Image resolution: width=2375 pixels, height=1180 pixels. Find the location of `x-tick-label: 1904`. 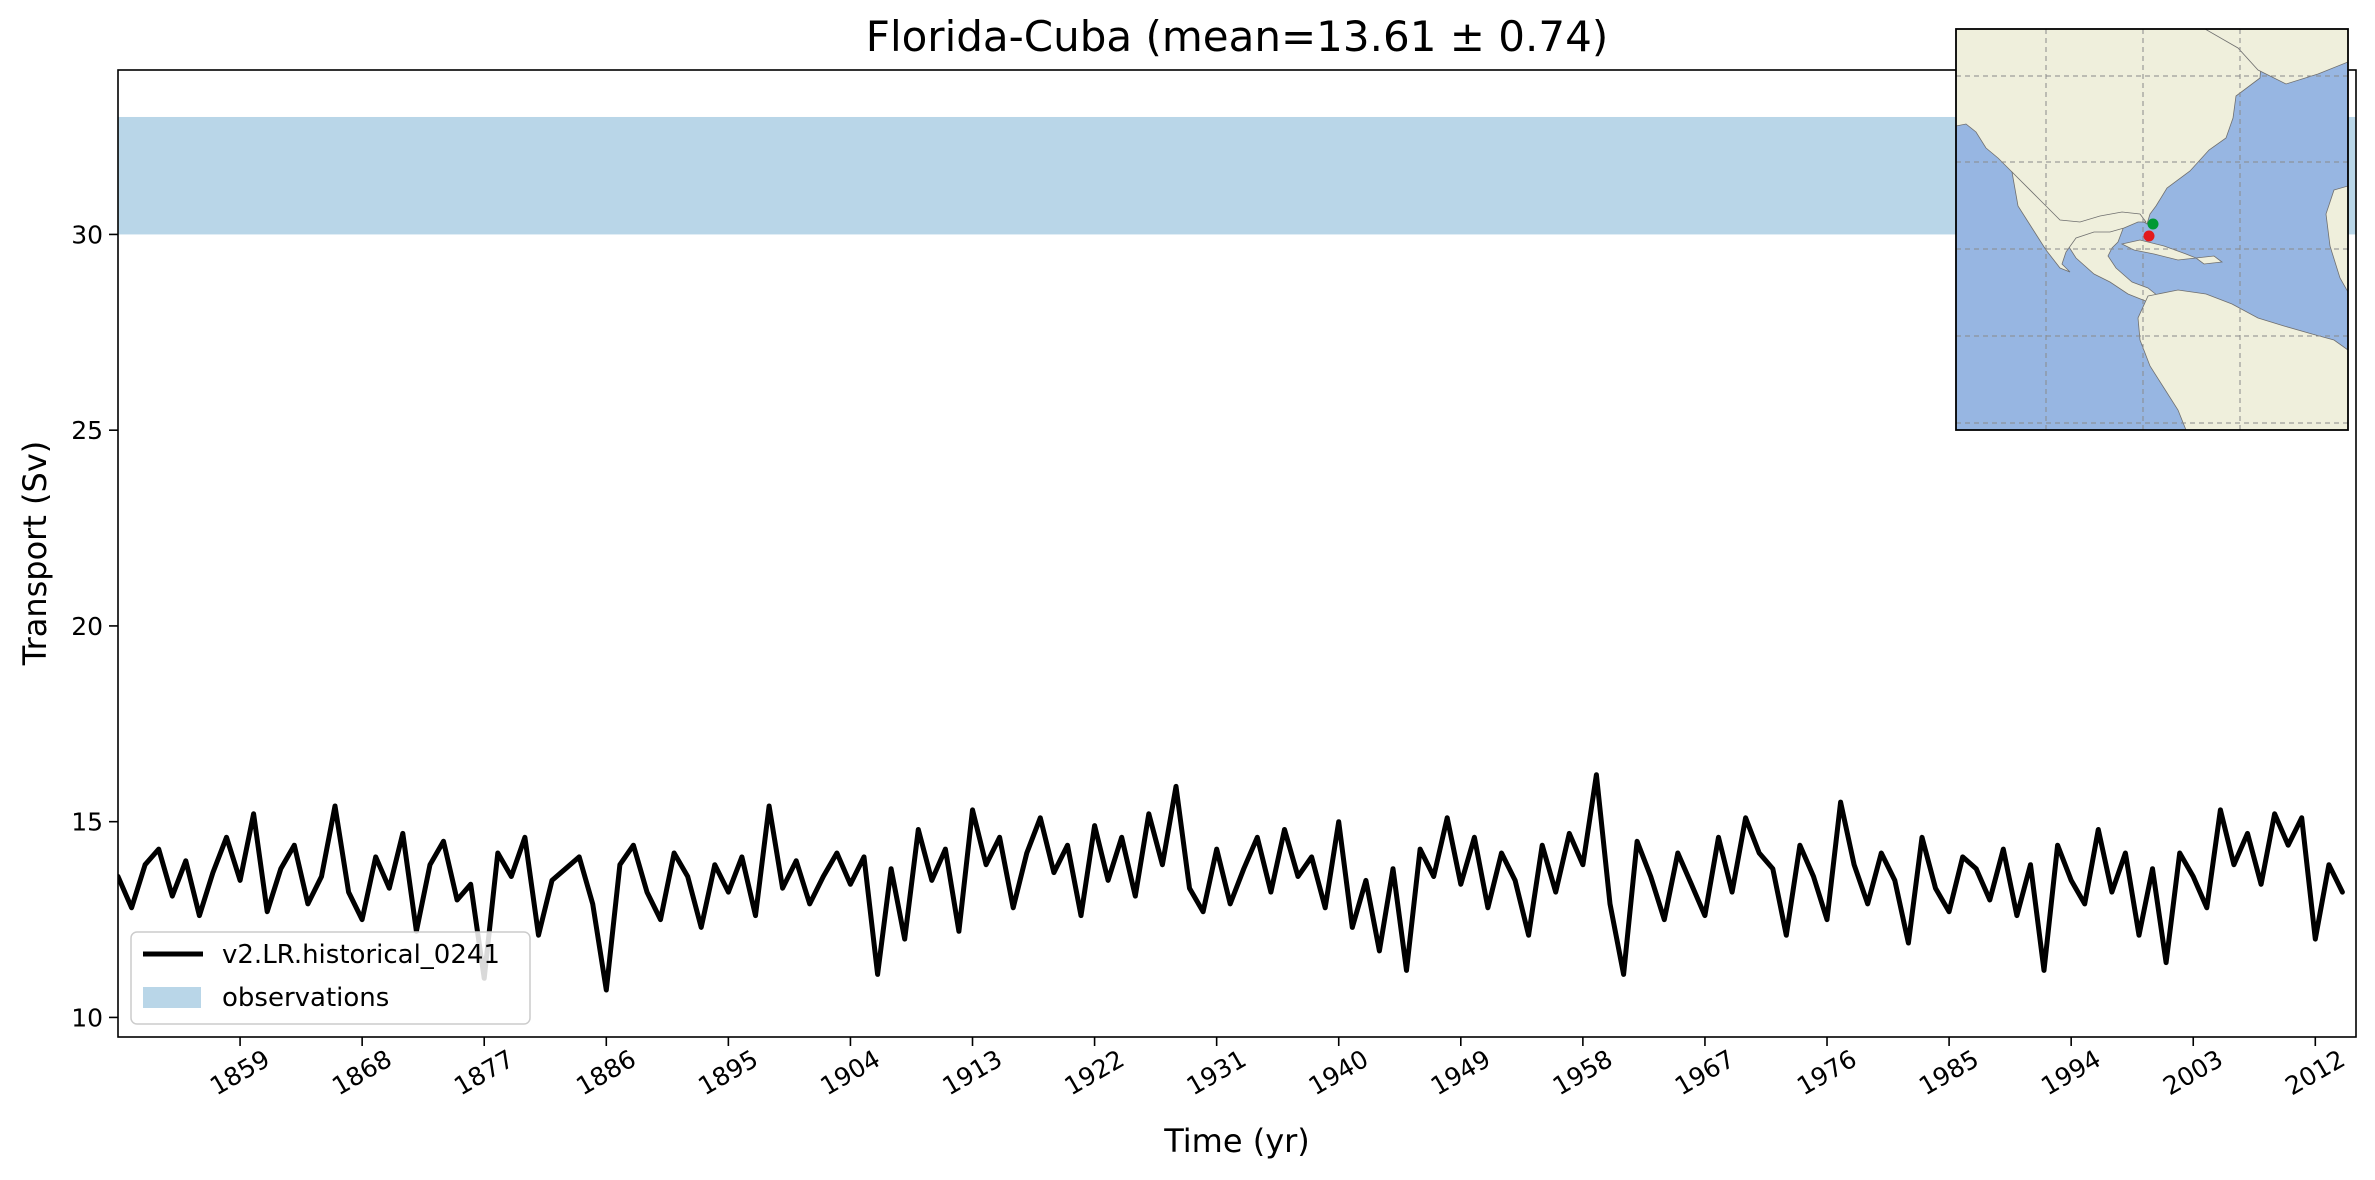

x-tick-label: 1904 is located at coordinates (850, 1072).